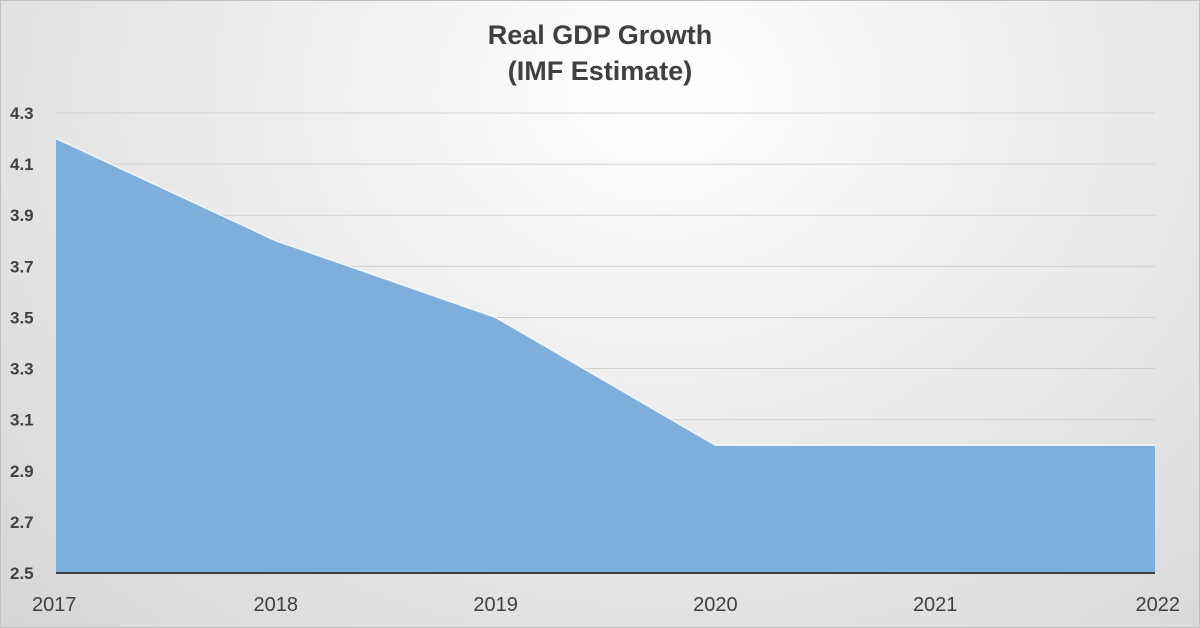 The width and height of the screenshot is (1200, 628). I want to click on x-tick-label: 2020, so click(715, 605).